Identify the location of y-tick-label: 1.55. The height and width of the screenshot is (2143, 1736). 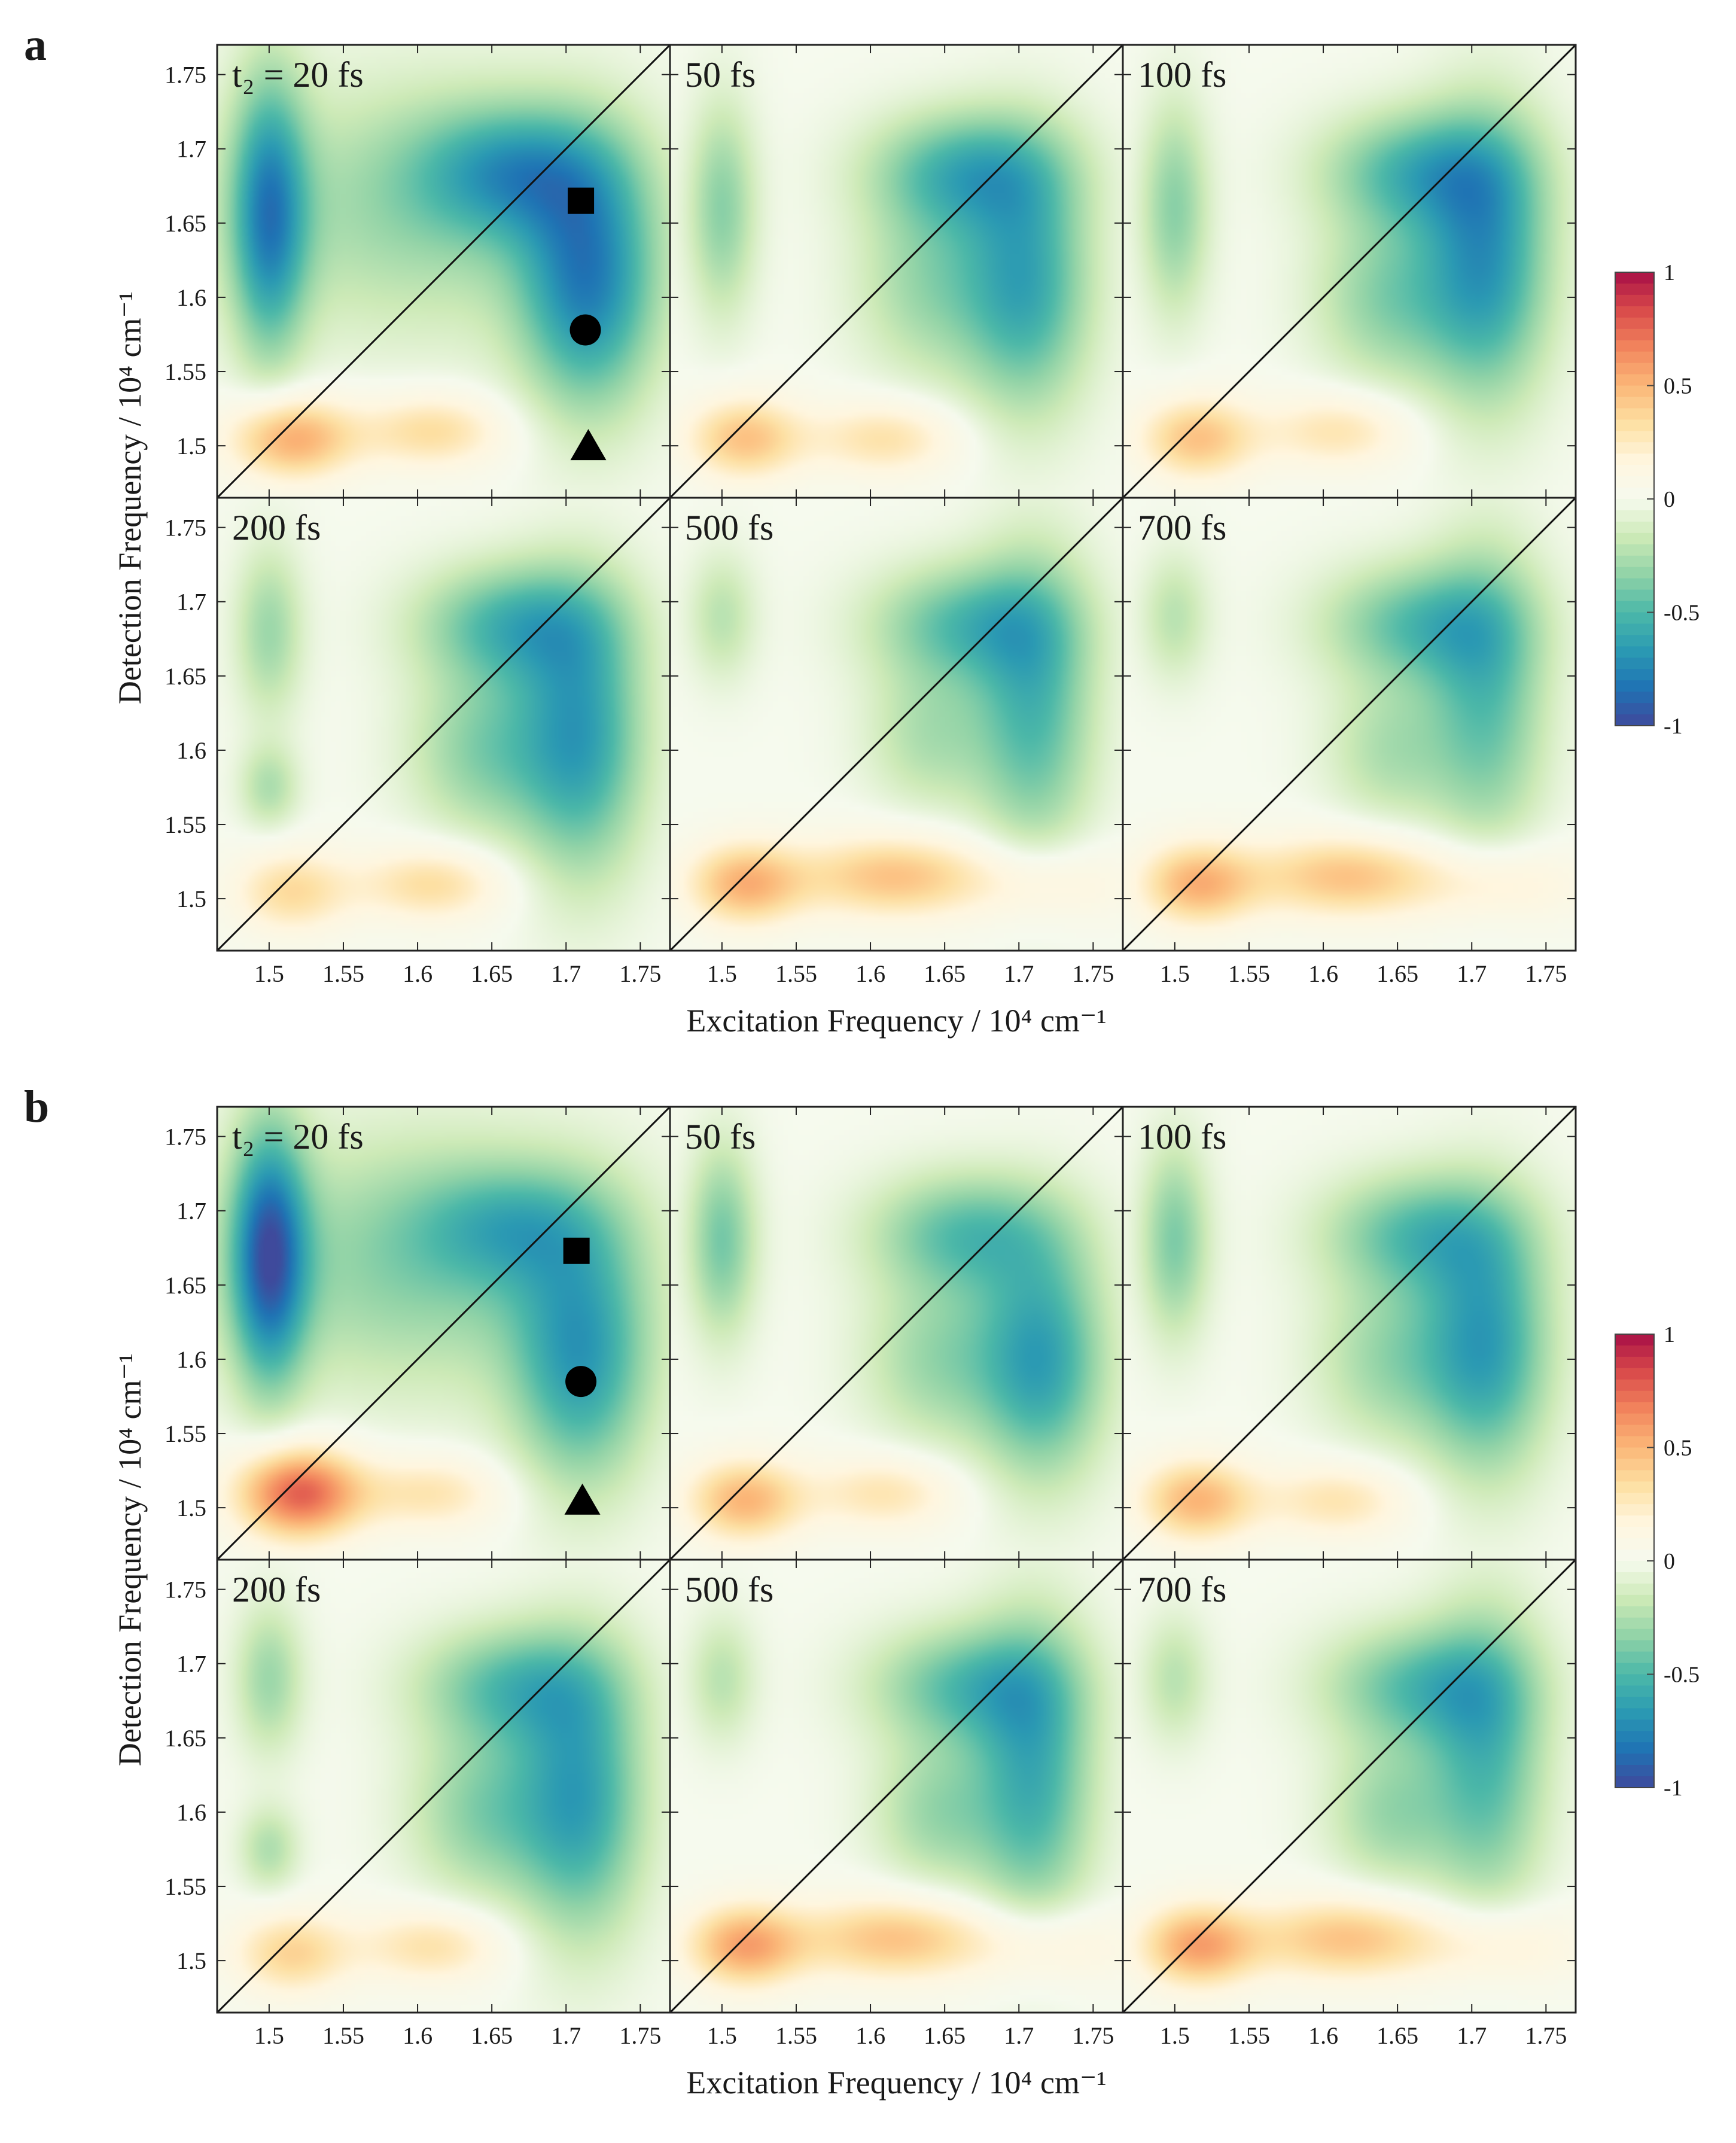
(186, 1433).